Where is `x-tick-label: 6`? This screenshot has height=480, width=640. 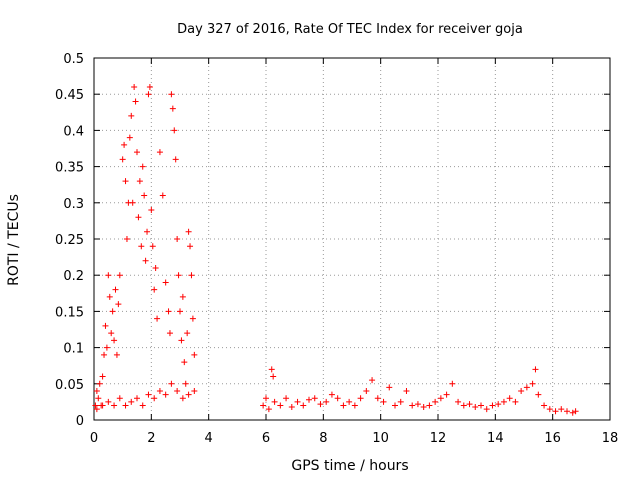 x-tick-label: 6 is located at coordinates (266, 438).